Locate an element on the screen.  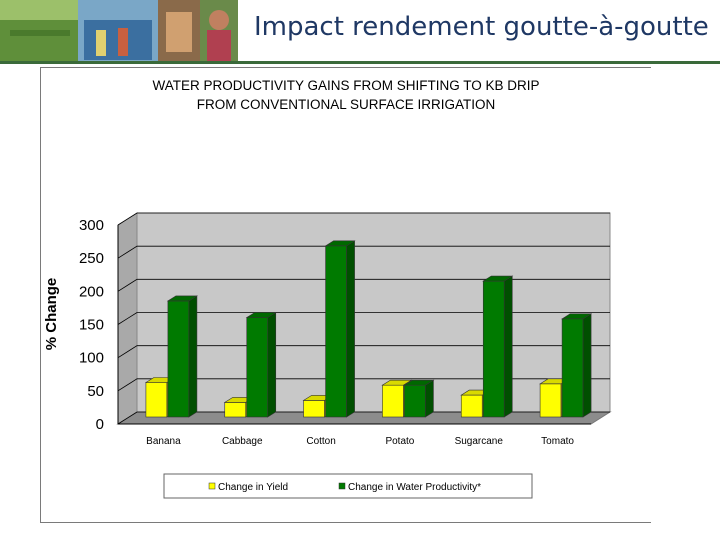
bar-water-productivity-sugarcane is located at coordinates (498, 346).